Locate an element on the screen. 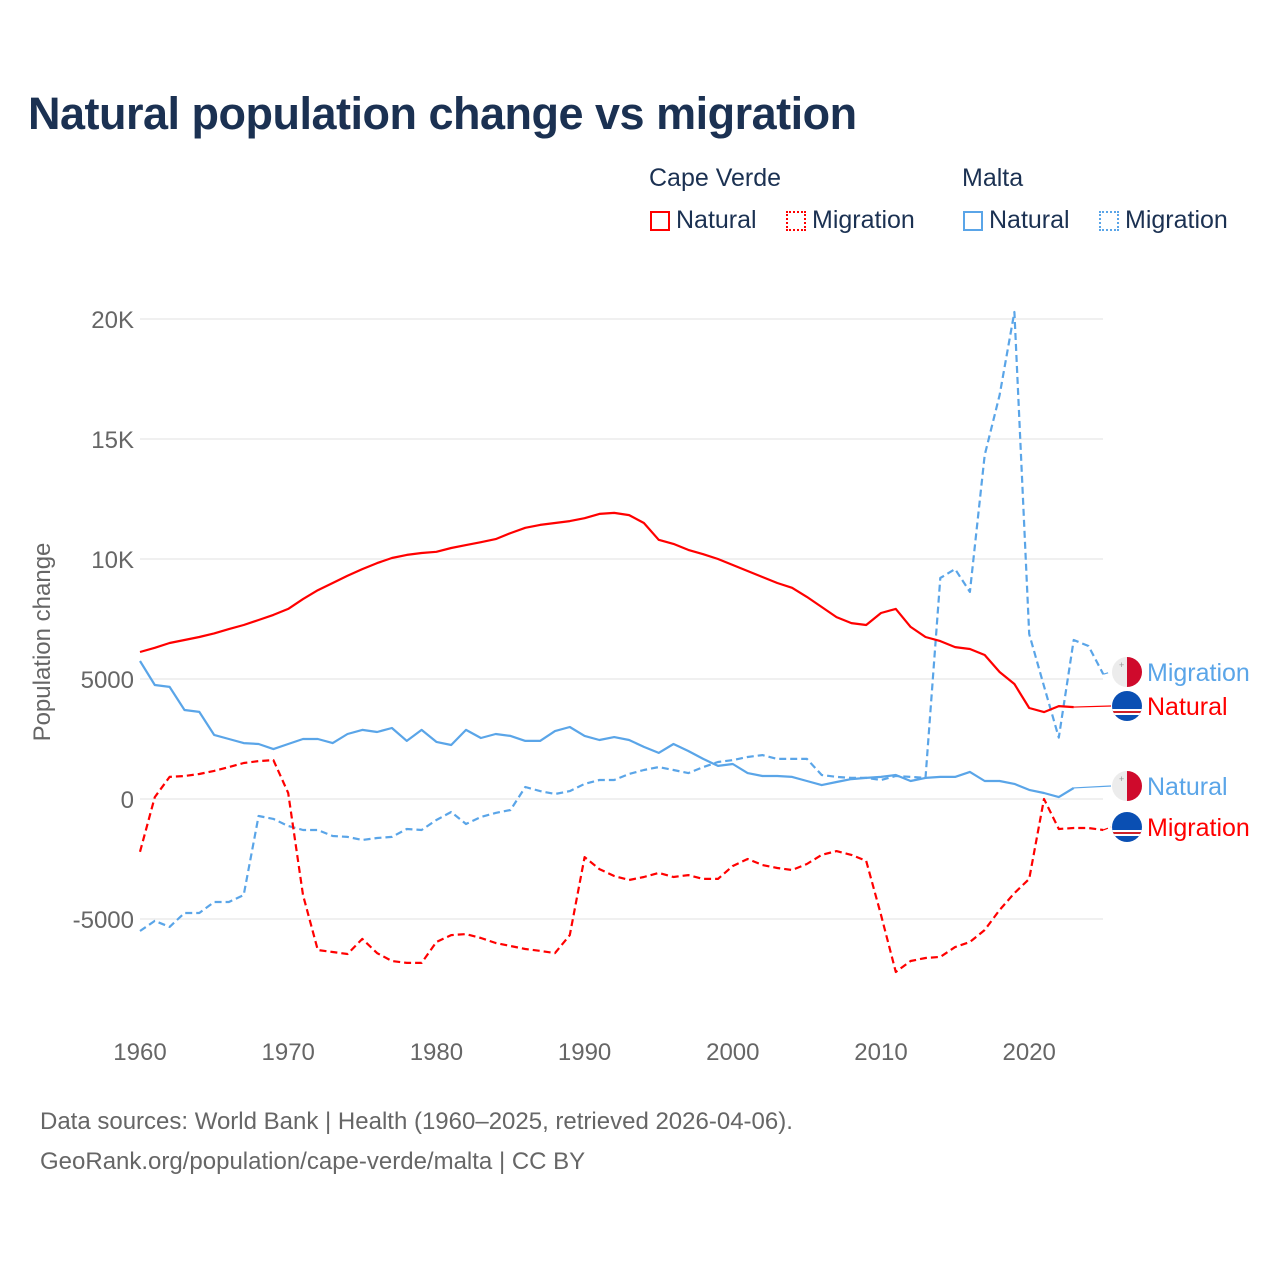 Image resolution: width=1280 pixels, height=1280 pixels. legend-group-malta: Malta is located at coordinates (993, 178).